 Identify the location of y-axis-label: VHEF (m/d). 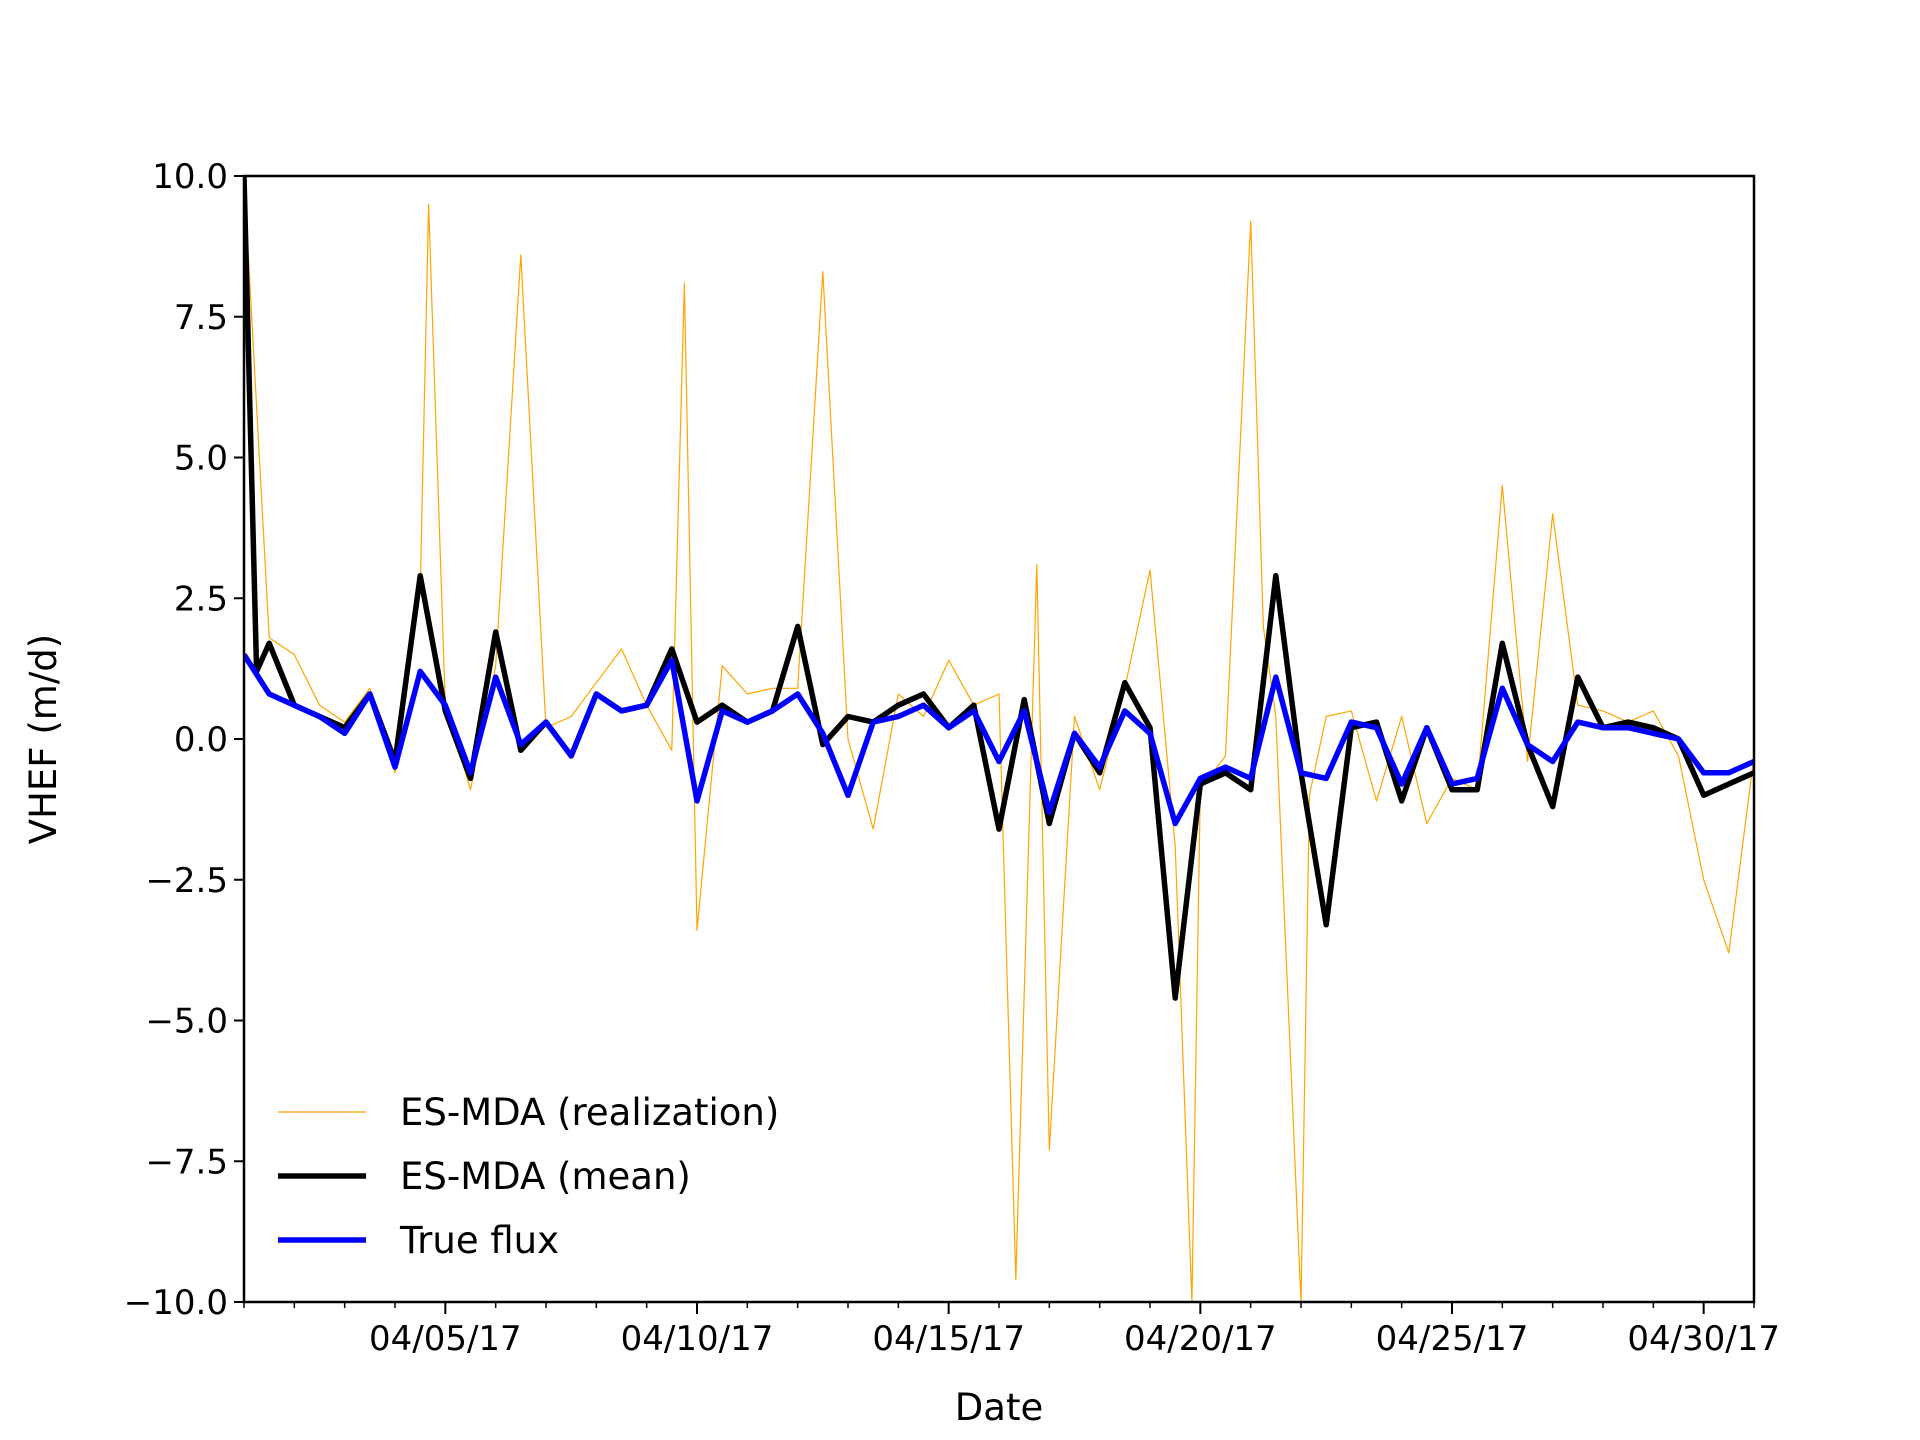
(43, 739).